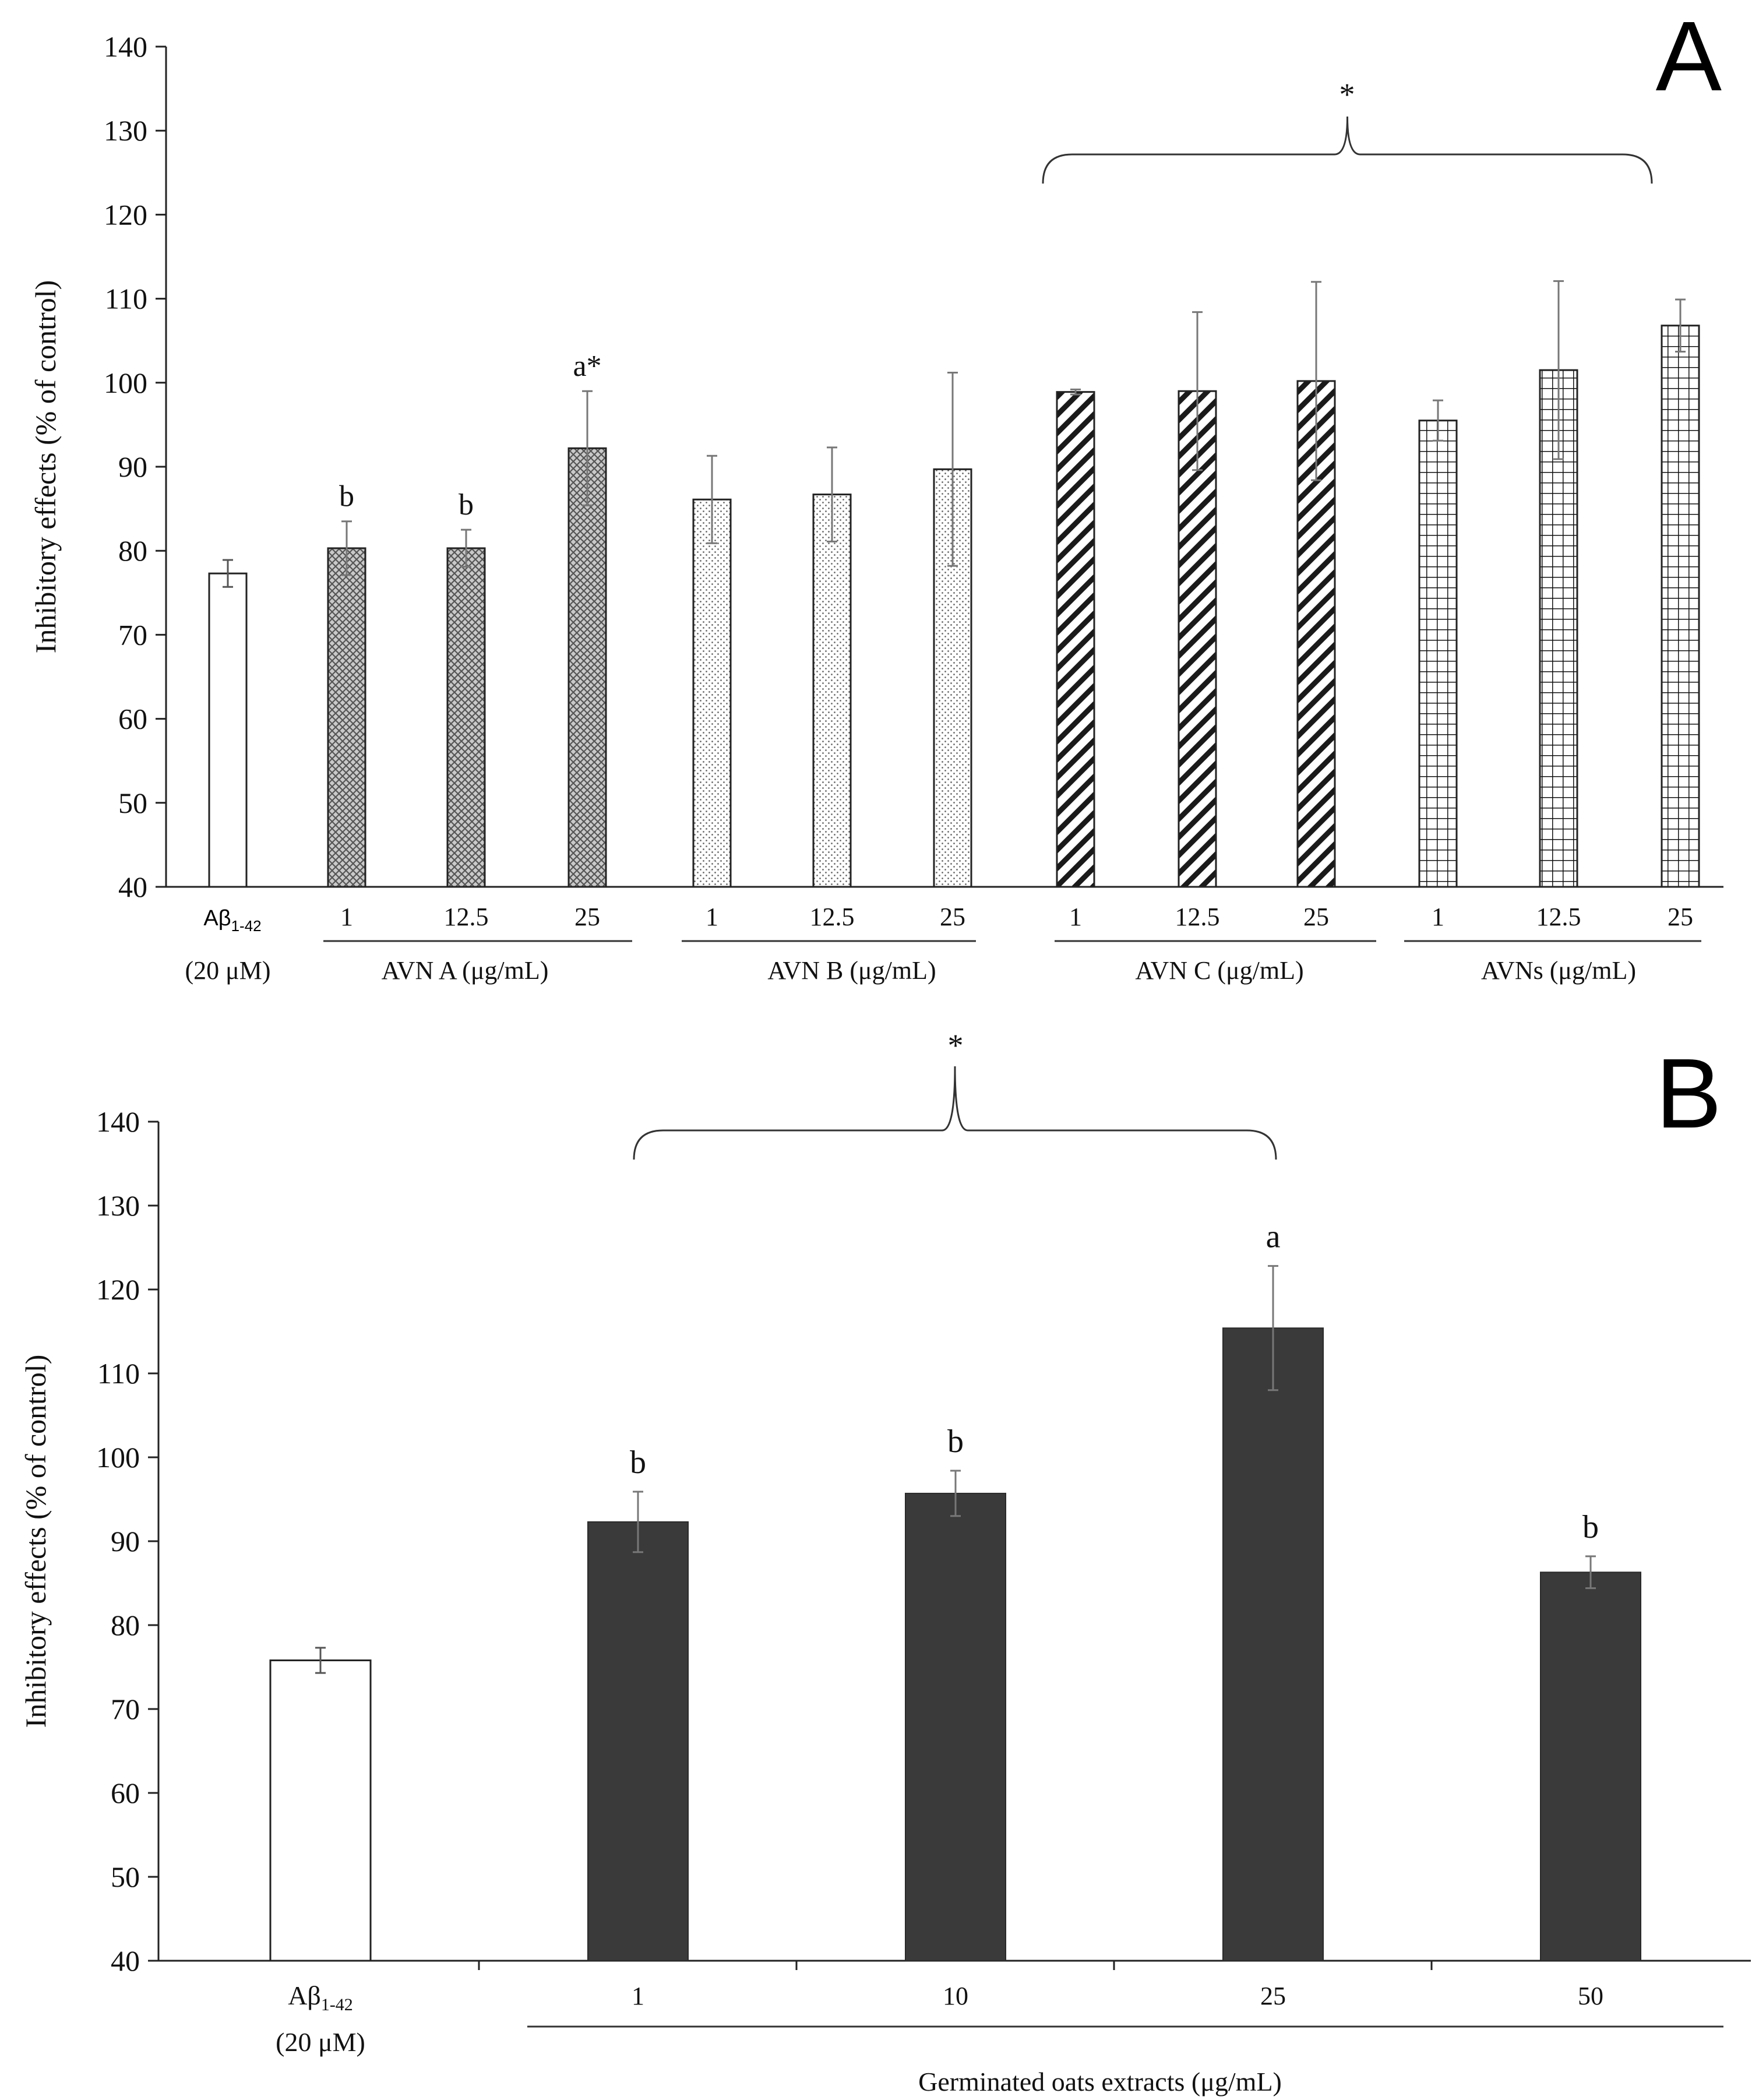 This screenshot has width=1759, height=2100. What do you see at coordinates (1590, 1996) in the screenshot?
I see `tick-label-dose: 50` at bounding box center [1590, 1996].